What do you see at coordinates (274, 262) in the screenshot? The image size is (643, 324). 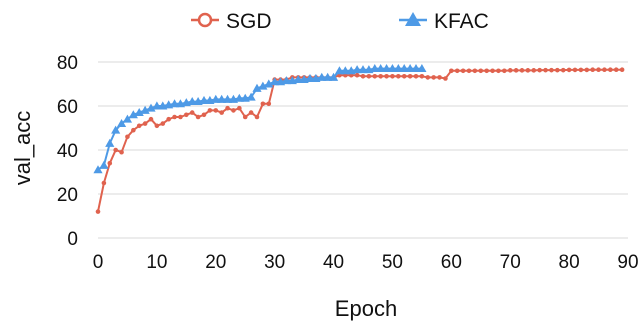 I see `x-tick-label: 30` at bounding box center [274, 262].